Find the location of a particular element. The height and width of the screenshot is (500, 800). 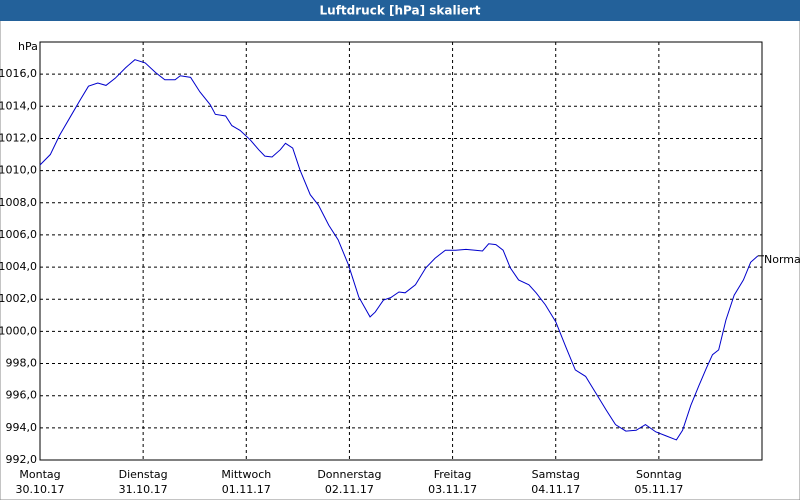

x-tick-sublabel: 03.11.17 is located at coordinates (452, 489).